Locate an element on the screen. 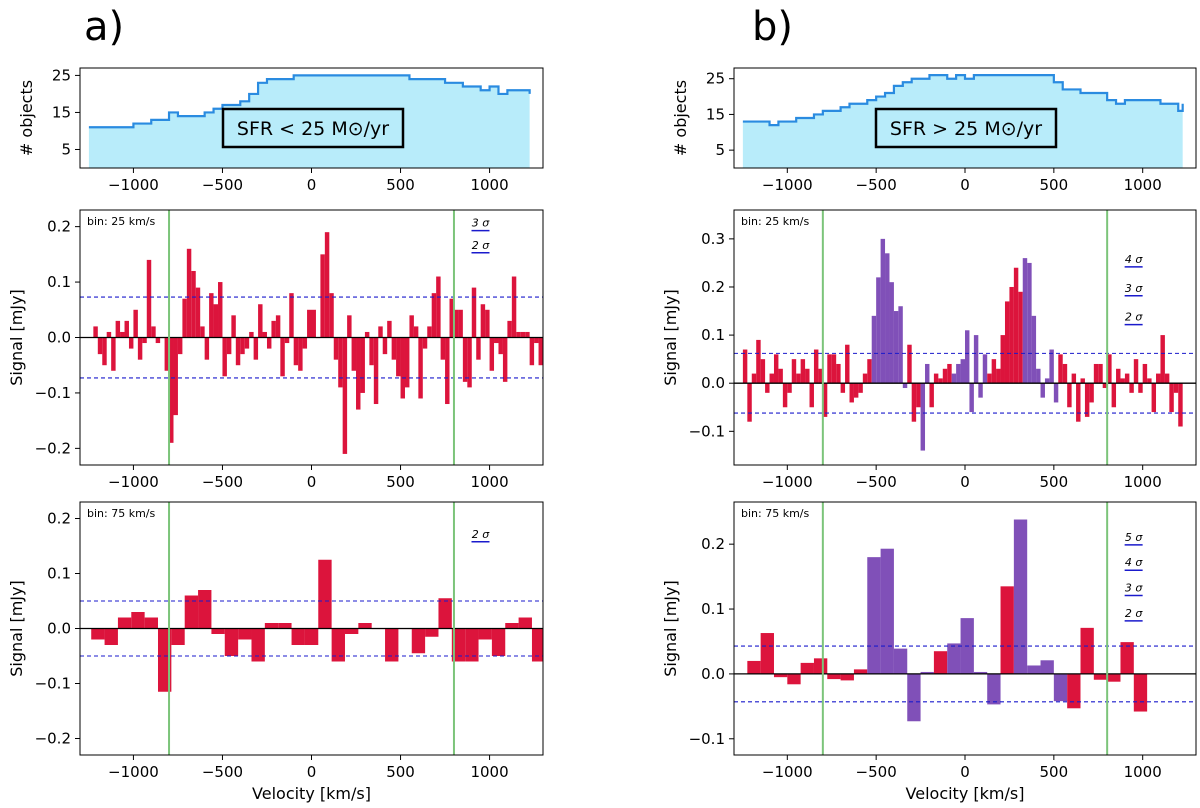  y-tick-label: 25 is located at coordinates (61, 75).